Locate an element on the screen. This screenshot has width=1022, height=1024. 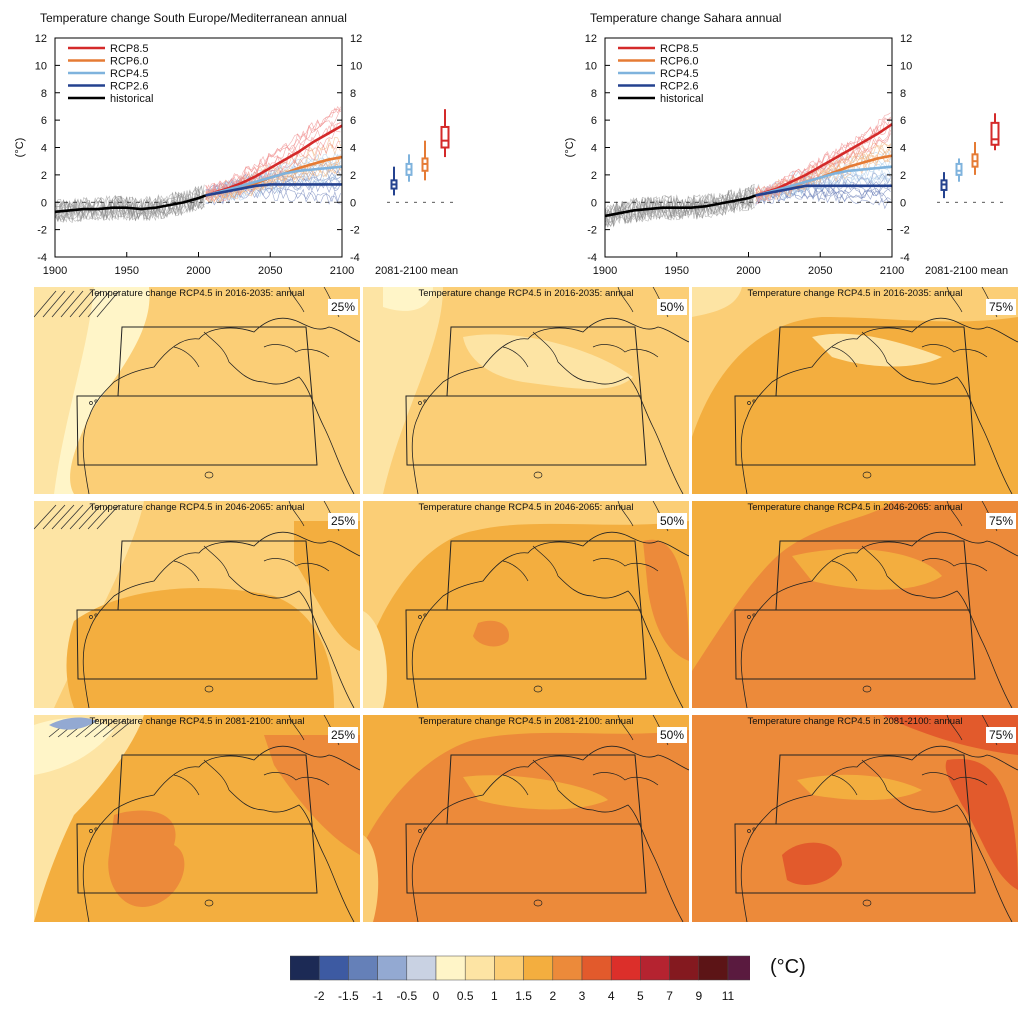
x-tick-label: 2000 is located at coordinates (748, 271).